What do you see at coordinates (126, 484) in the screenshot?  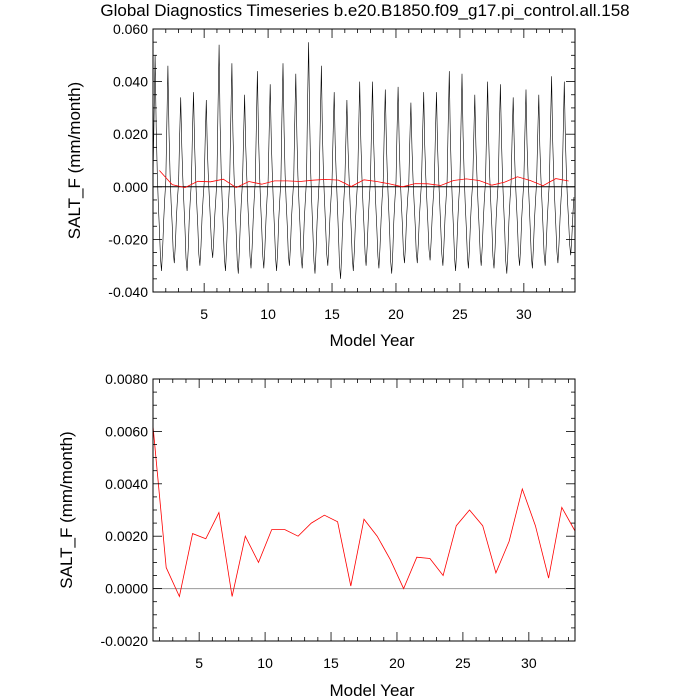 I see `y-tick-label: 0.0040` at bounding box center [126, 484].